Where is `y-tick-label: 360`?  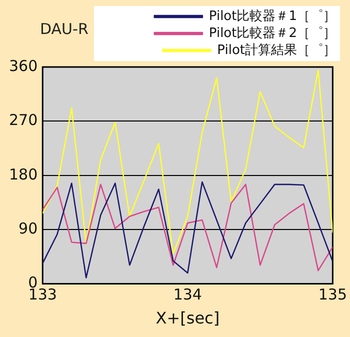 y-tick-label: 360 is located at coordinates (23, 65).